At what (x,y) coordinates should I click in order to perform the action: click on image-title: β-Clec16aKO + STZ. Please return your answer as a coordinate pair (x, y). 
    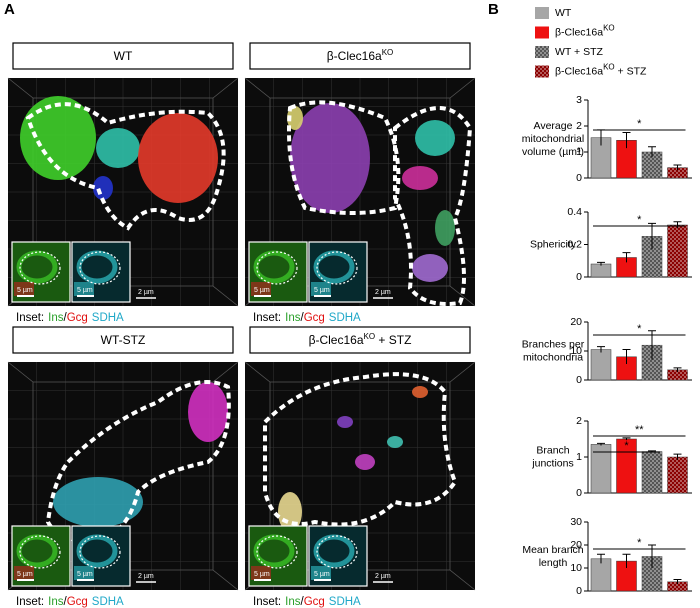
    Looking at the image, I should click on (360, 339).